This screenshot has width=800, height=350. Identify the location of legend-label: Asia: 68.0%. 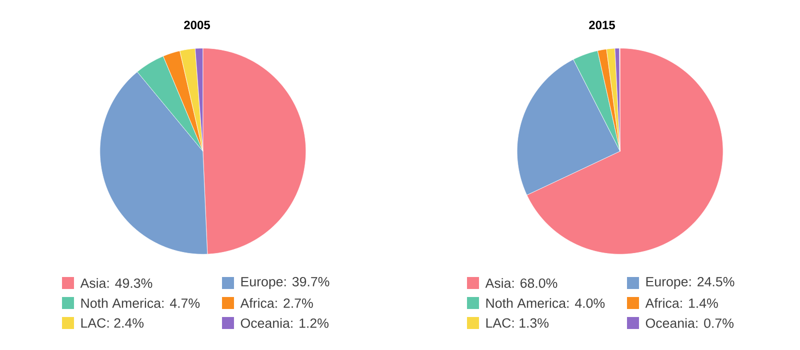
(521, 283).